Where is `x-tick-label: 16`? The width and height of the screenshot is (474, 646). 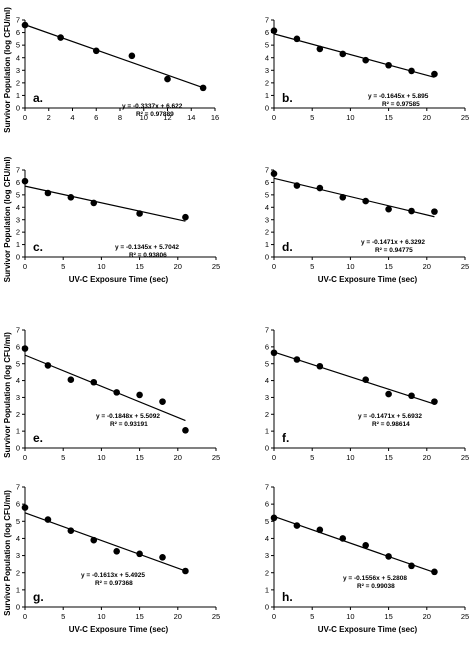
x-tick-label: 16 is located at coordinates (215, 117).